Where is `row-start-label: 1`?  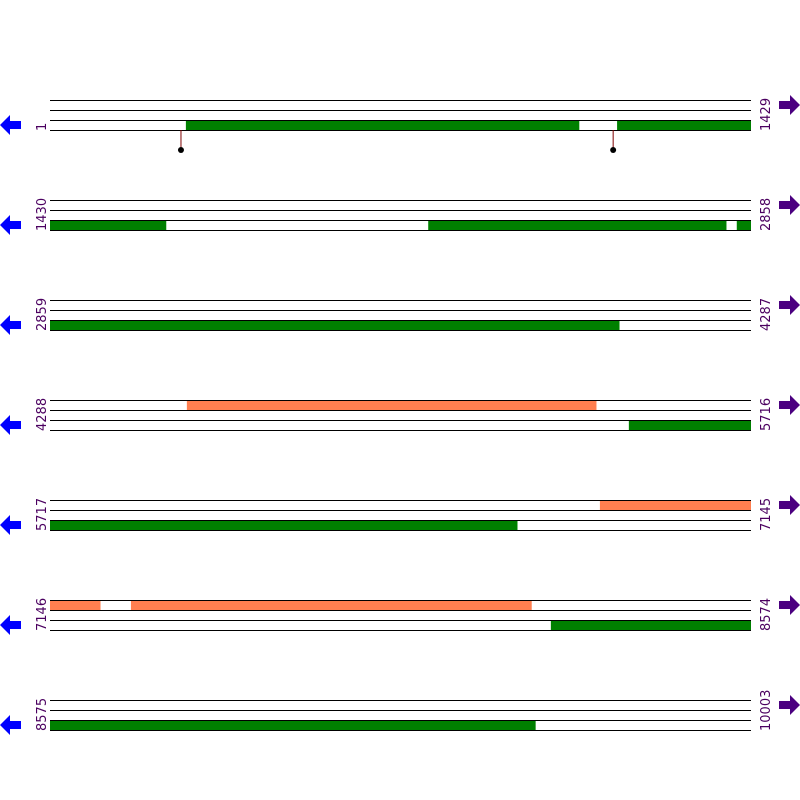
row-start-label: 1 is located at coordinates (42, 127).